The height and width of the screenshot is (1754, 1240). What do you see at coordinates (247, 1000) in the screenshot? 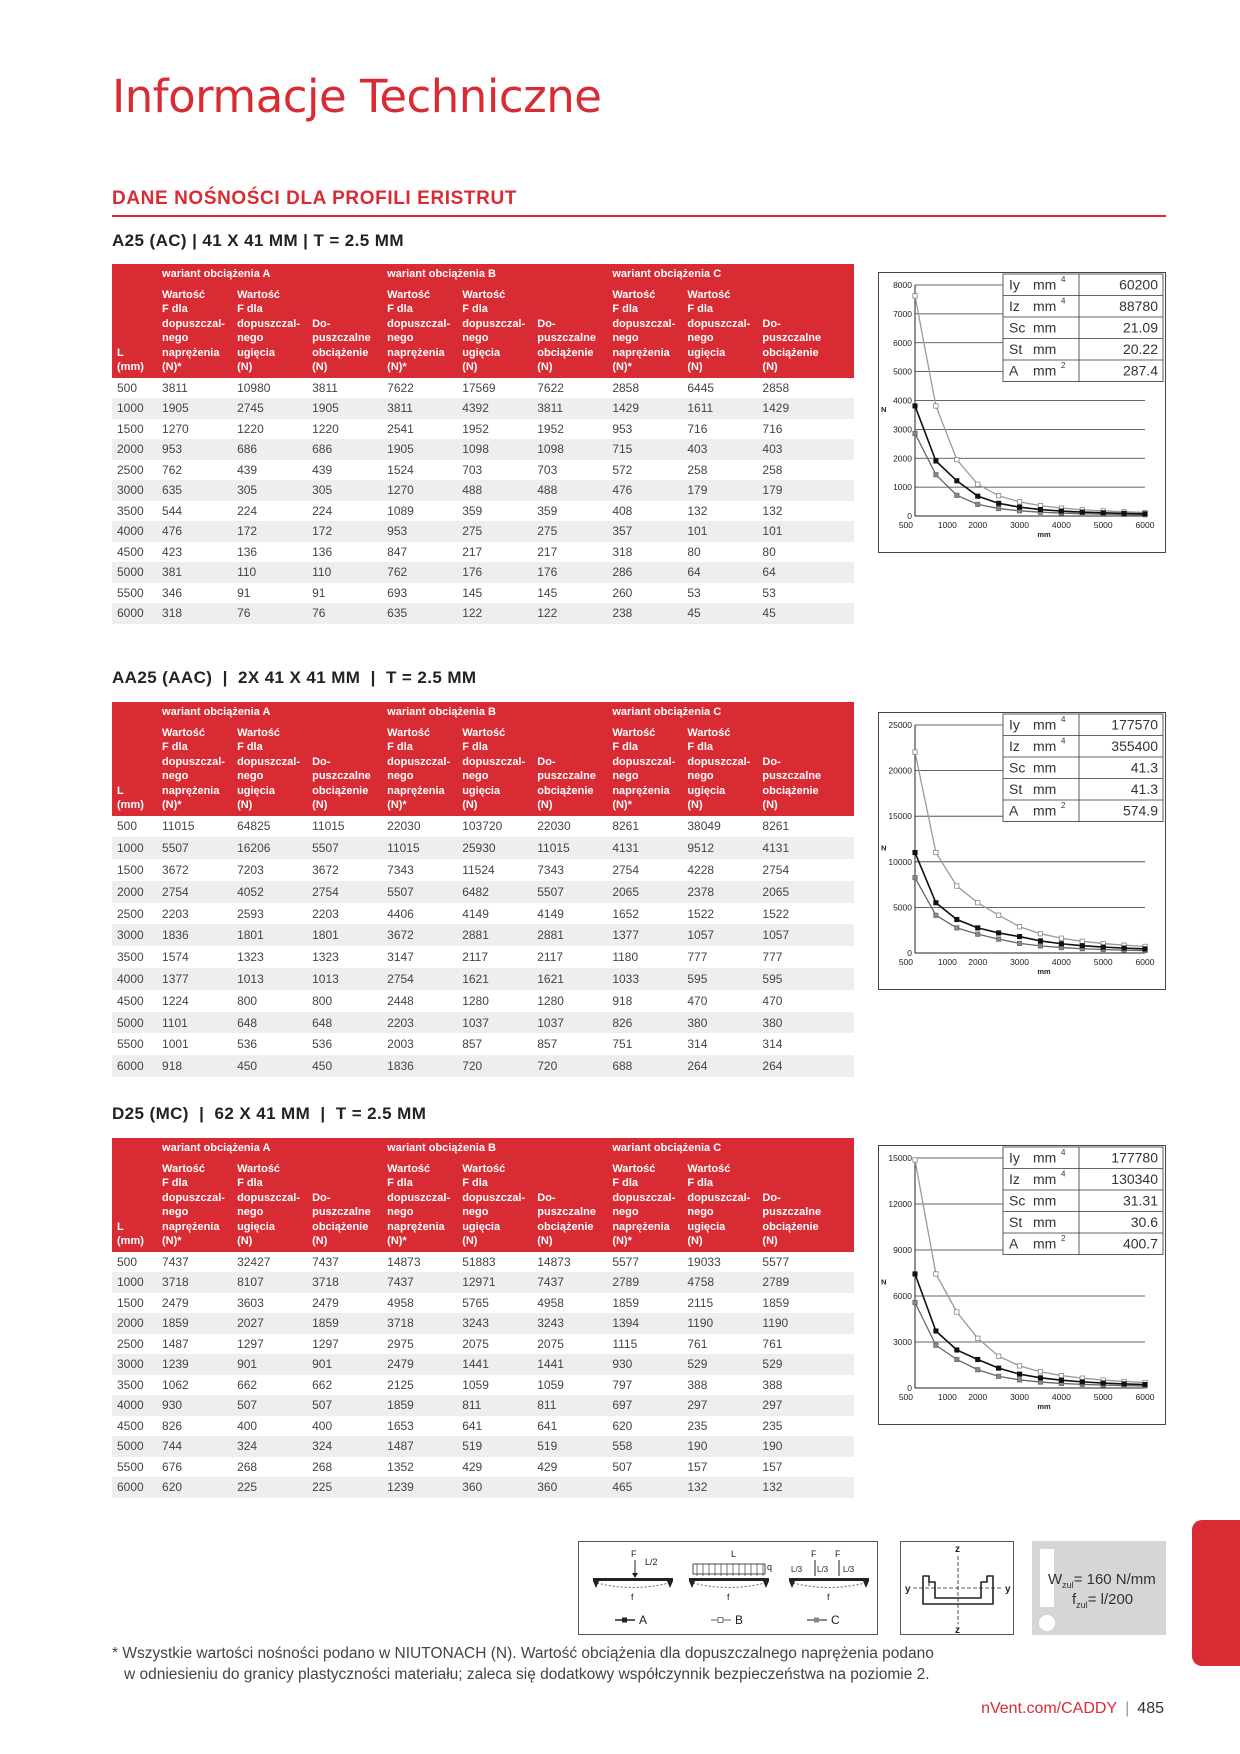
I see `table-cell: 800` at bounding box center [247, 1000].